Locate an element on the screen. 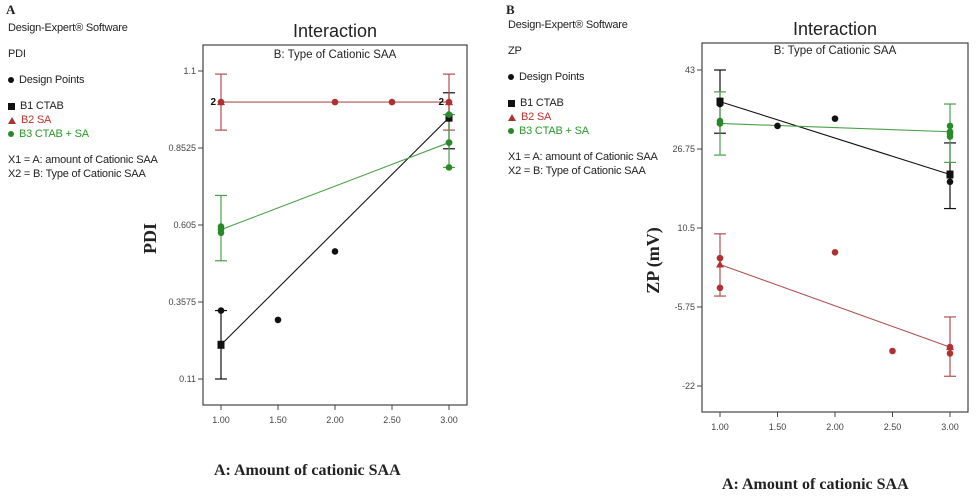 The image size is (979, 497). chart-b-subtitle: B: Type of Cationic SAA is located at coordinates (835, 51).